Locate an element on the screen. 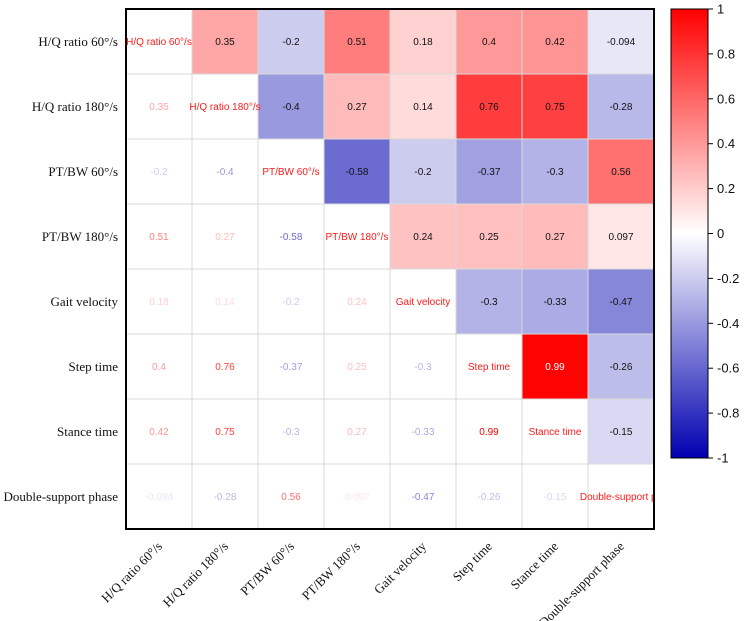 The height and width of the screenshot is (621, 749). row-label: Gait velocity is located at coordinates (84, 301).